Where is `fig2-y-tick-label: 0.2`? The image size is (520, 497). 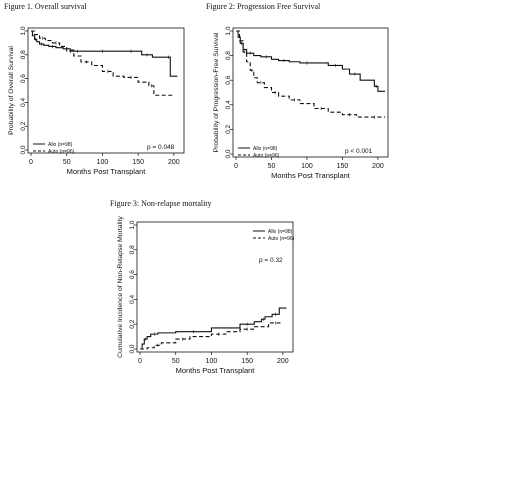 fig2-y-tick-label: 0.2 is located at coordinates (228, 129).